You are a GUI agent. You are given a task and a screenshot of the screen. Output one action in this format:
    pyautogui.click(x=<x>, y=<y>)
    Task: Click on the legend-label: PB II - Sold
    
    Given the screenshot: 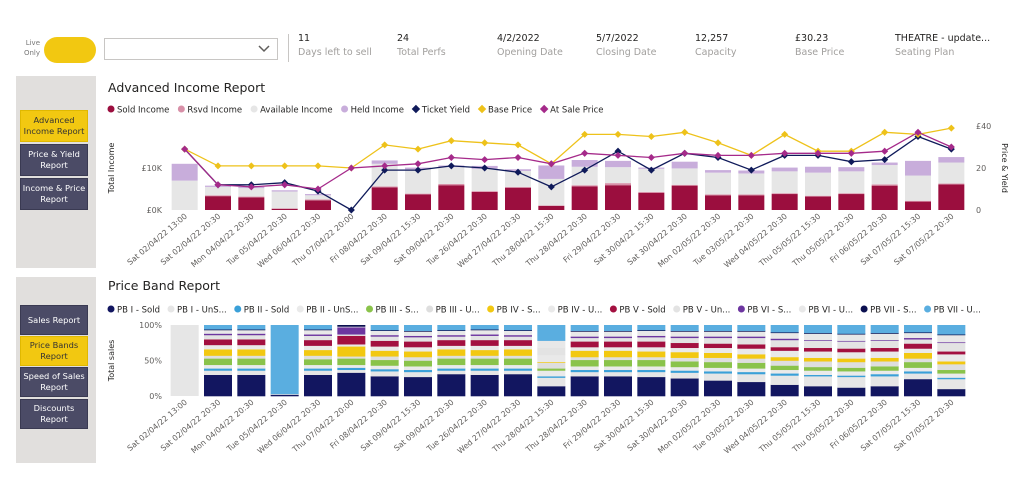 What is the action you would take?
    pyautogui.click(x=267, y=311)
    